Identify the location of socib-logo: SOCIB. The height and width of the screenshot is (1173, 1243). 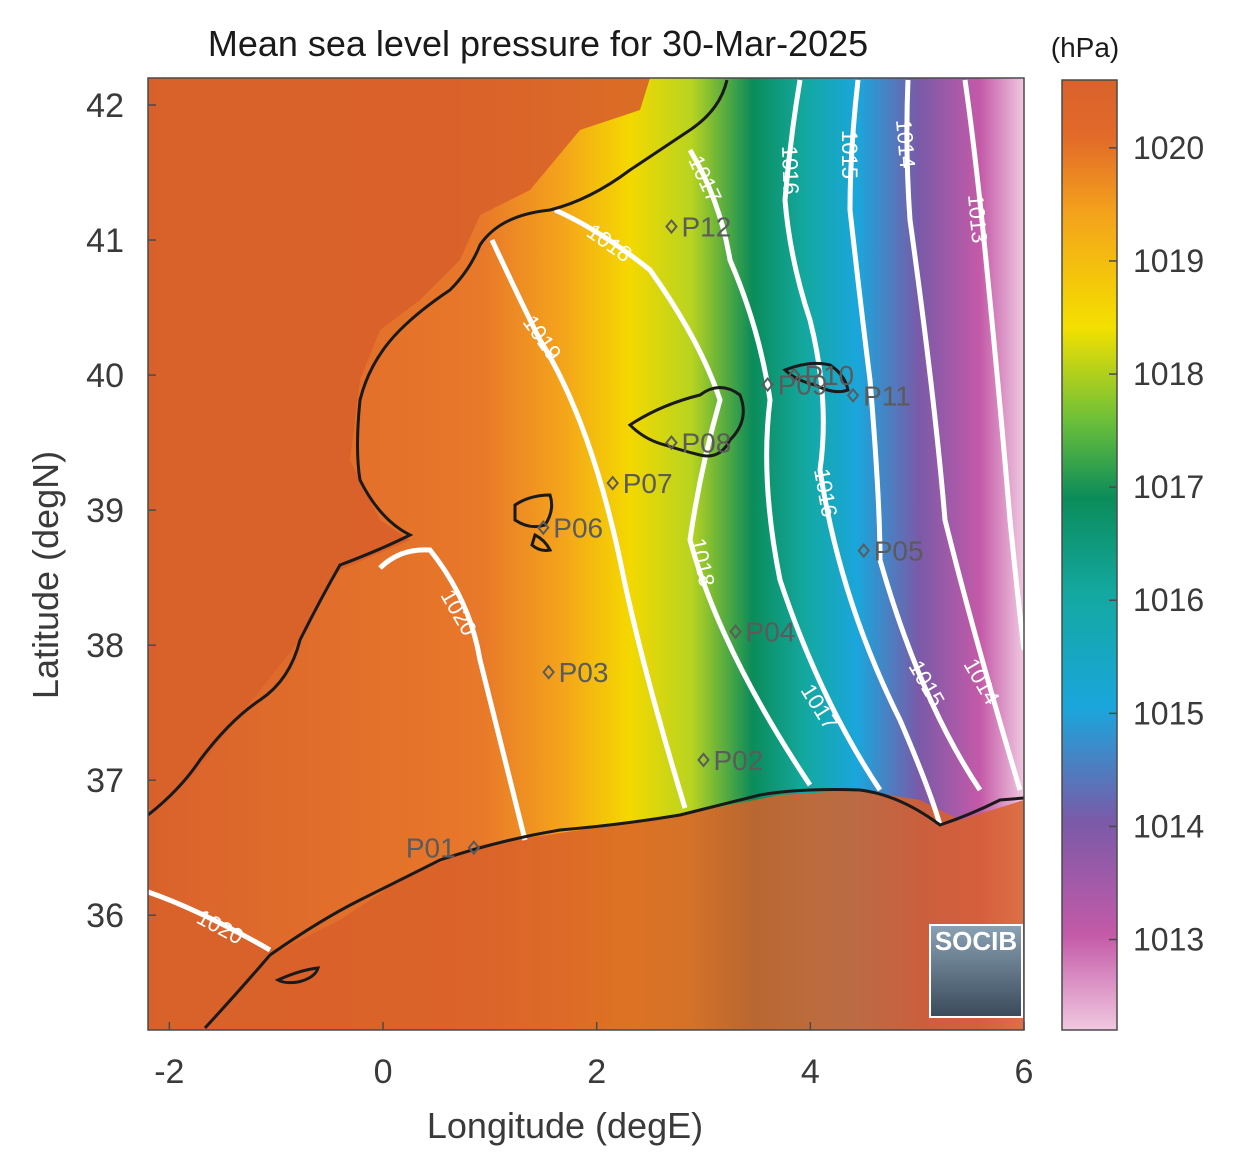
(976, 971).